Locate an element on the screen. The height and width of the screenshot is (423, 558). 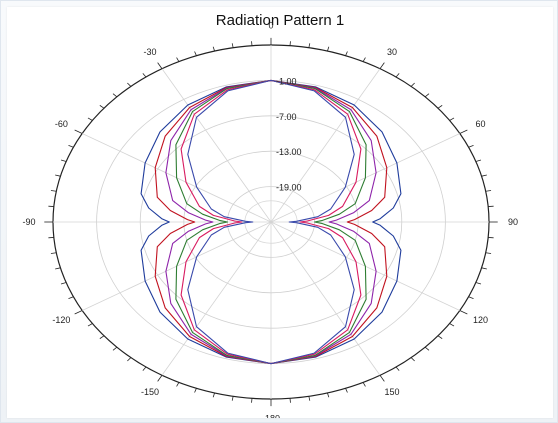
chart-title: Radiation Pattern 1 is located at coordinates (280, 20).